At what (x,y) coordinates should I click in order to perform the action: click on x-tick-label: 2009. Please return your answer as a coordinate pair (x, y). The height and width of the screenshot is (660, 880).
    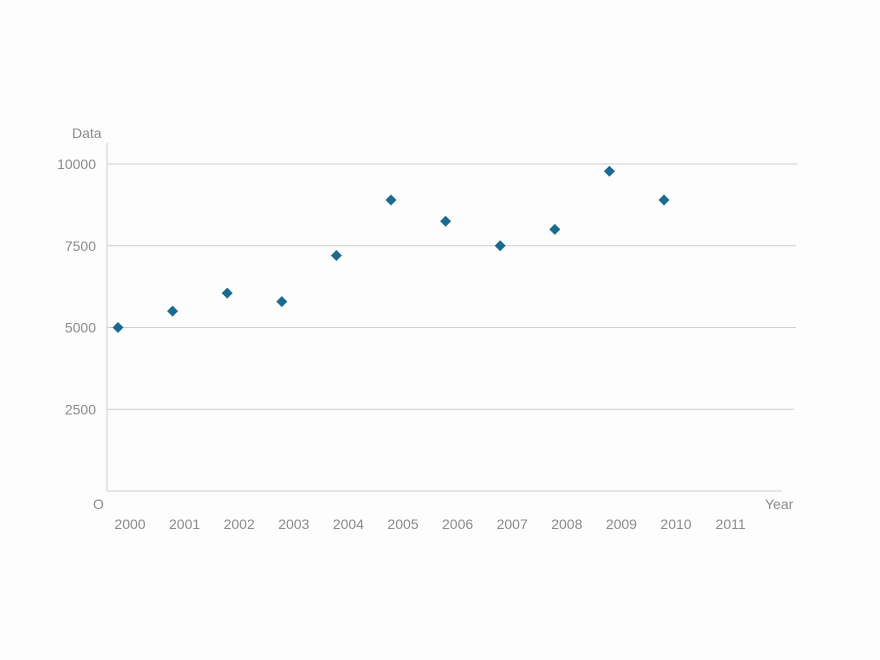
    Looking at the image, I should click on (621, 524).